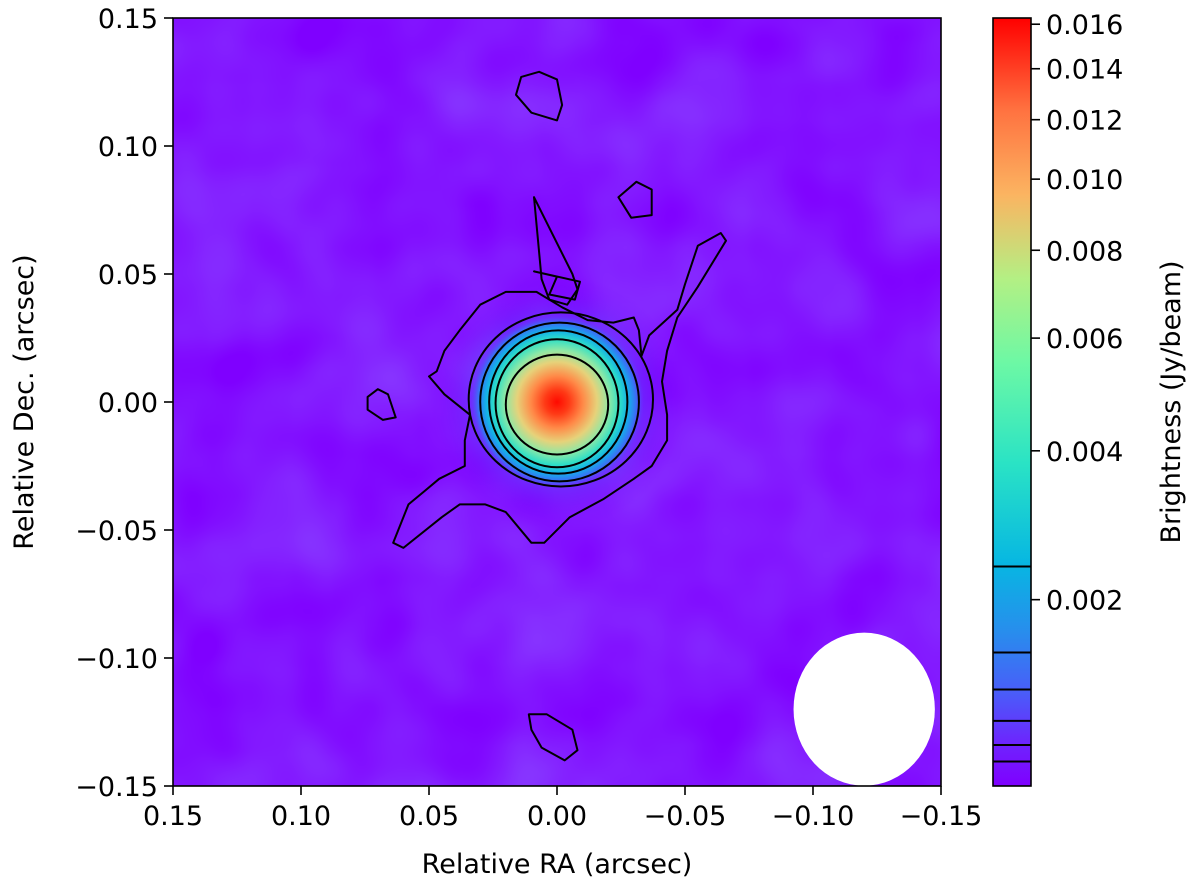 This screenshot has width=1200, height=890. I want to click on y-tick-label: 0.10, so click(128, 147).